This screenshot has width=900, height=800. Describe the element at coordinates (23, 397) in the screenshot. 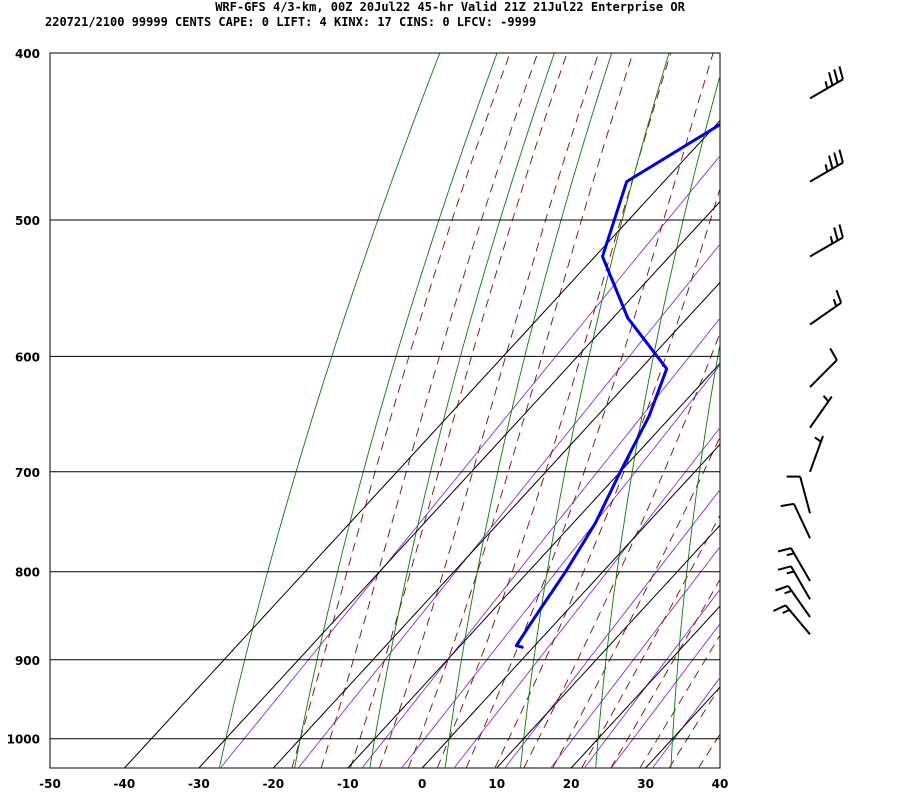

I see `pressure-axis-labels: 400 500 600 700 800 900 1000` at that location.